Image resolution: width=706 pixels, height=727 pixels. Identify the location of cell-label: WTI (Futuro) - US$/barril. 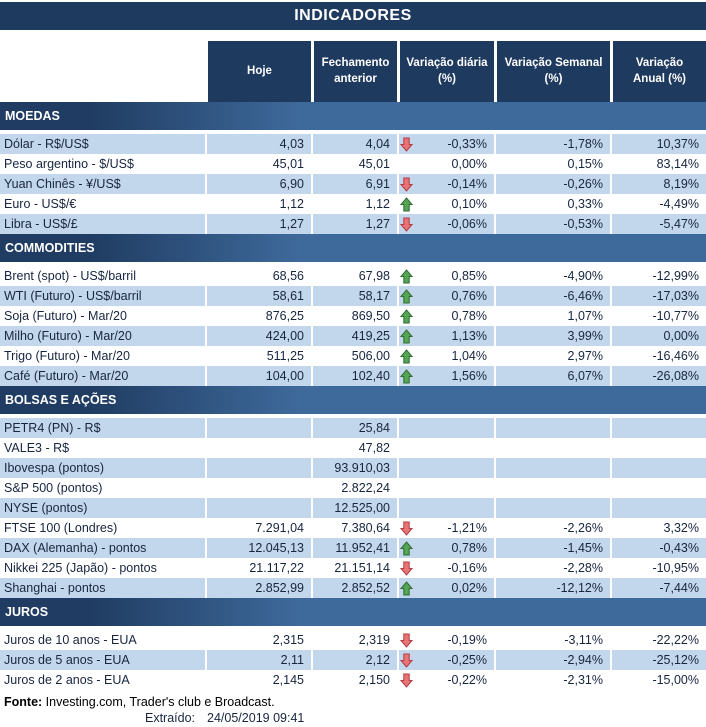
(73, 296).